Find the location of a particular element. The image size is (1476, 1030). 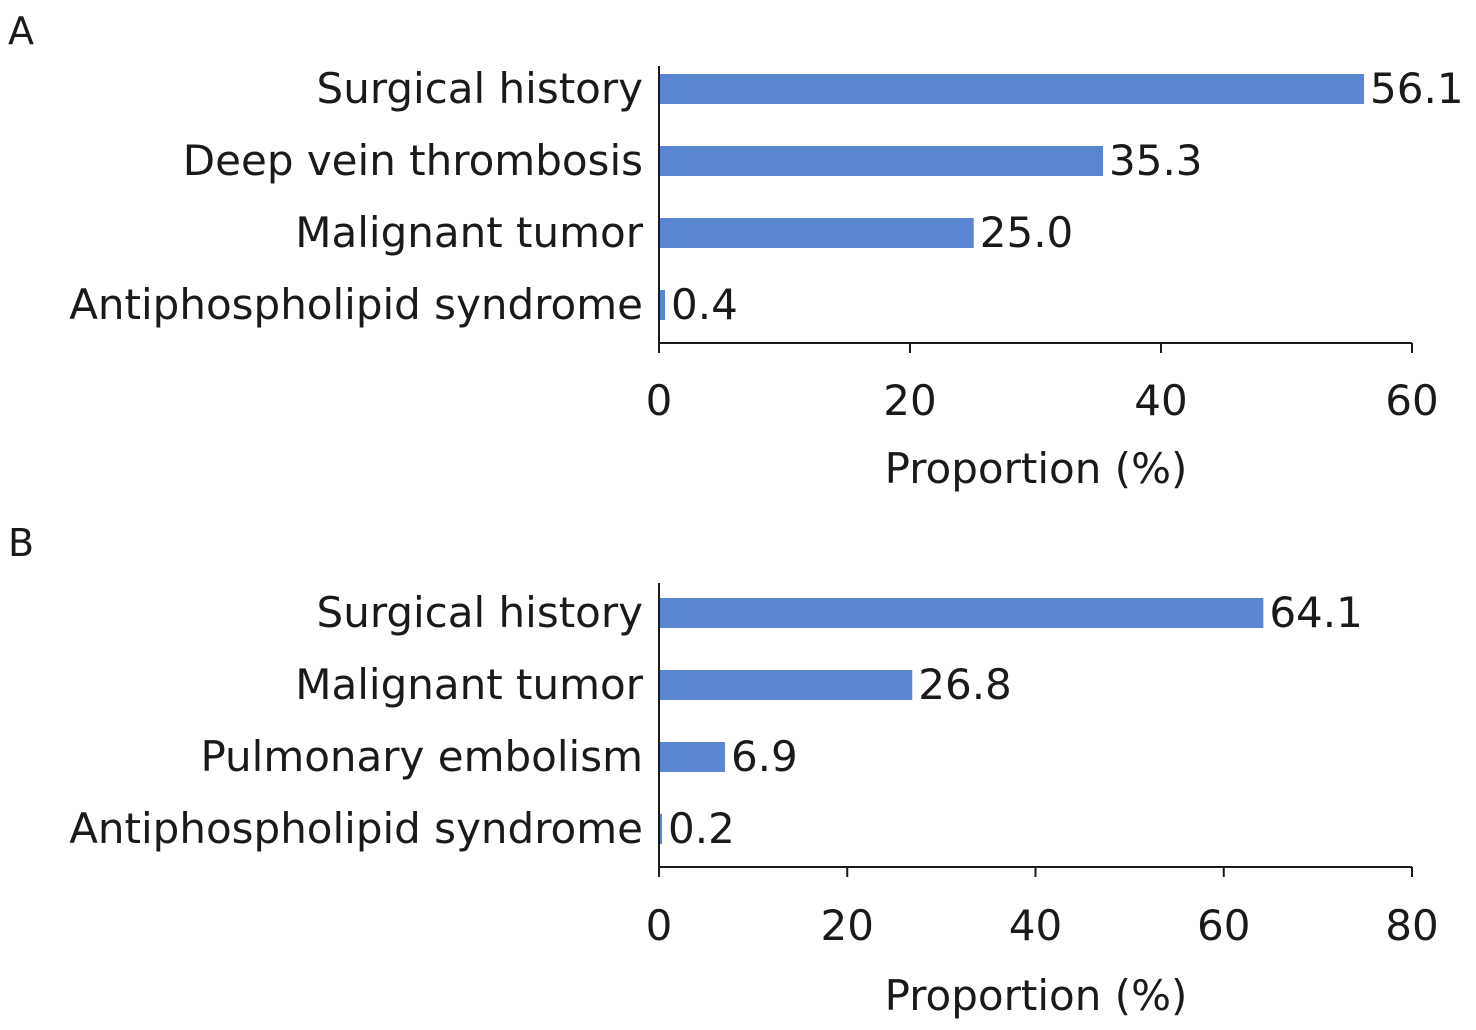

value-label: 26.8 is located at coordinates (965, 684).